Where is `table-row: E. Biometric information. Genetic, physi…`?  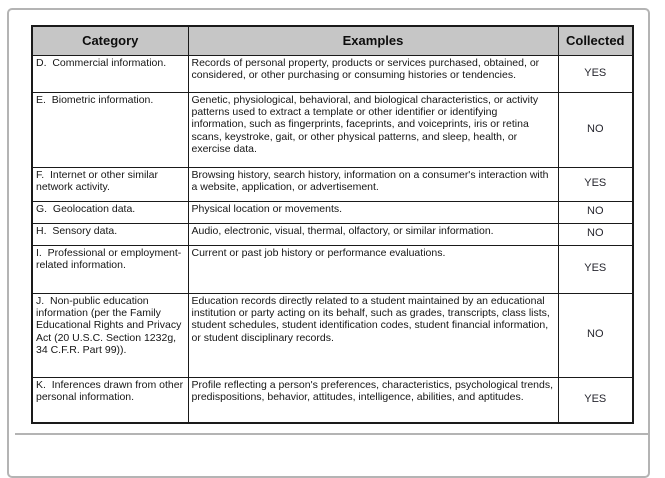
table-row: E. Biometric information. Genetic, physi… is located at coordinates (332, 129).